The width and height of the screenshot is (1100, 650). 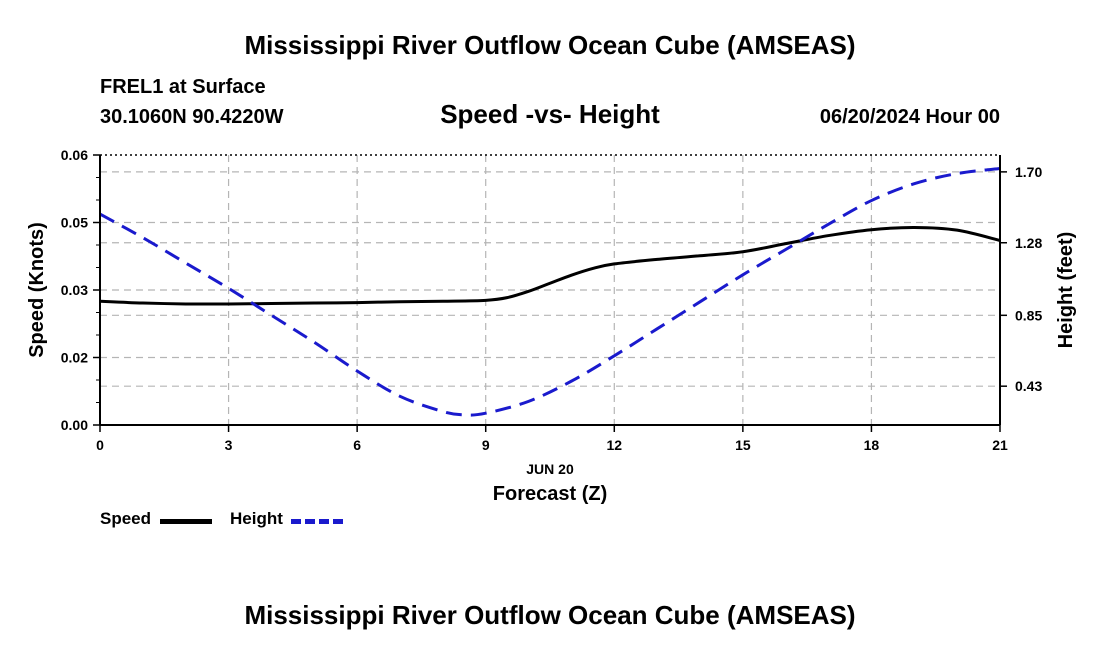 What do you see at coordinates (74, 290) in the screenshot?
I see `y-tick-label: 0.03` at bounding box center [74, 290].